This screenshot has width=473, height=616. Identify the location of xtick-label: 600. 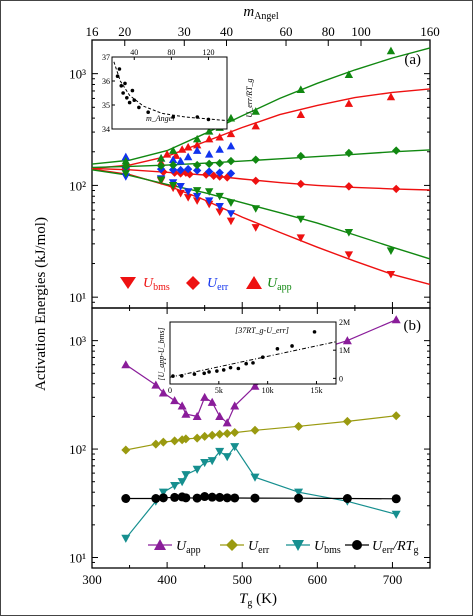
(318, 579).